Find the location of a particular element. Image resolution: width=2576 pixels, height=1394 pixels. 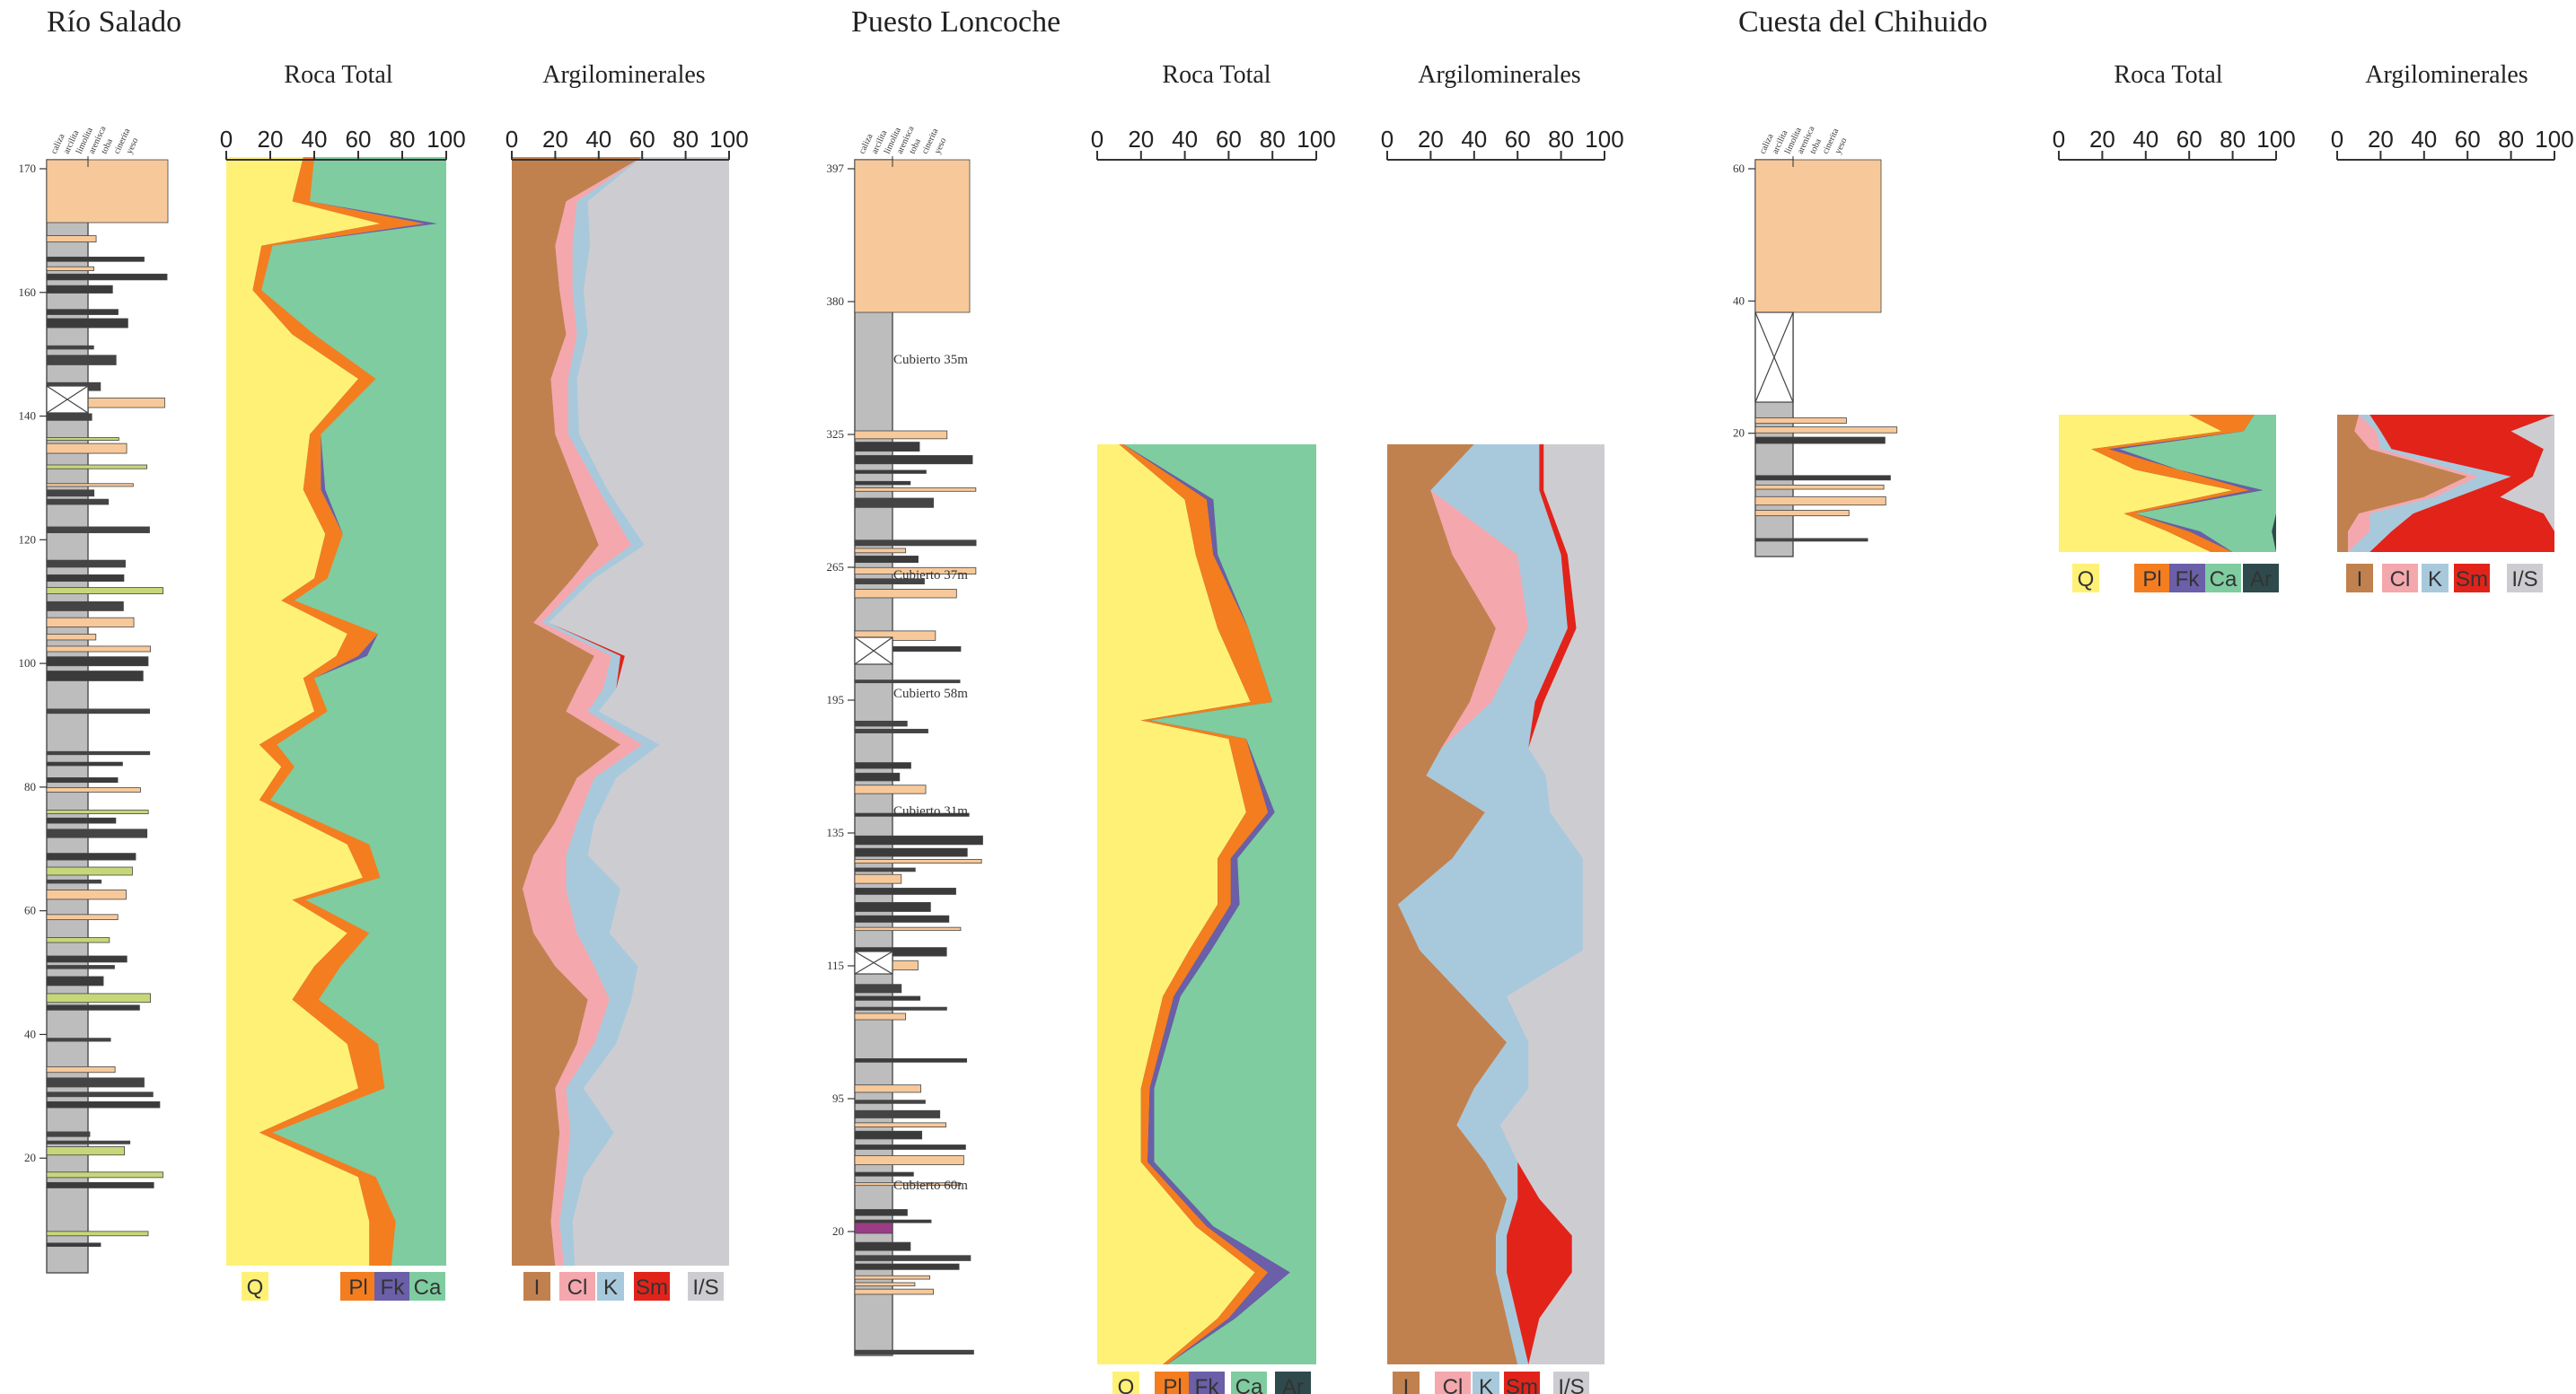

area-series-fk-pl_rt is located at coordinates (1206, 904).